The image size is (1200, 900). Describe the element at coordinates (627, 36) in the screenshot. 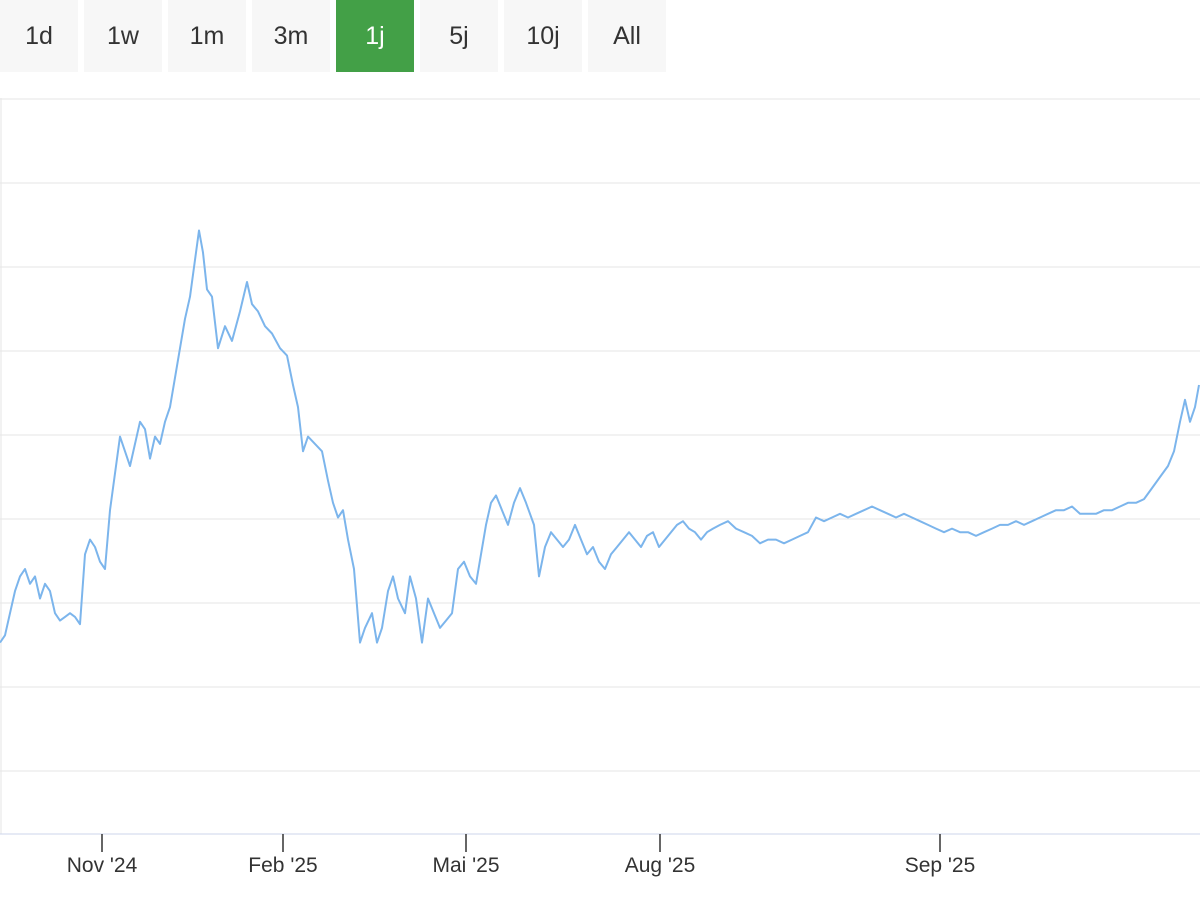

I see `range-button-all: All` at that location.